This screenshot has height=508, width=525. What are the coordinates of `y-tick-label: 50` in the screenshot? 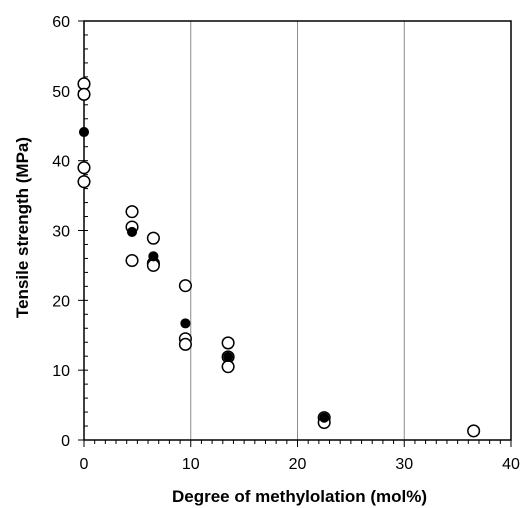 It's located at (61, 92).